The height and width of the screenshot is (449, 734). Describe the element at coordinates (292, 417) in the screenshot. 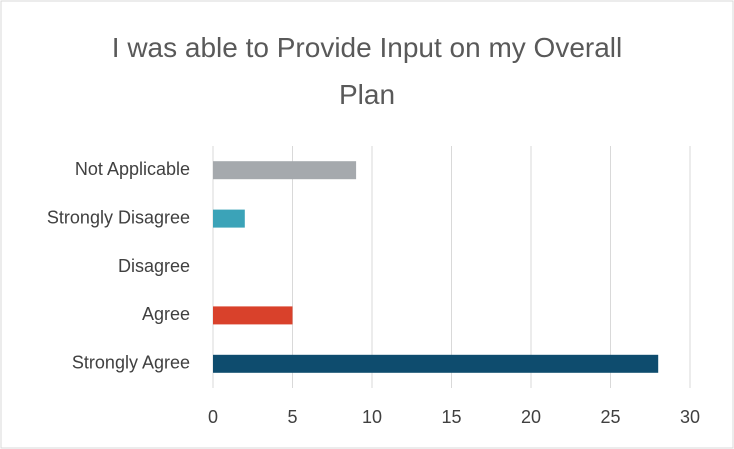

I see `x-tick-label: 5` at that location.